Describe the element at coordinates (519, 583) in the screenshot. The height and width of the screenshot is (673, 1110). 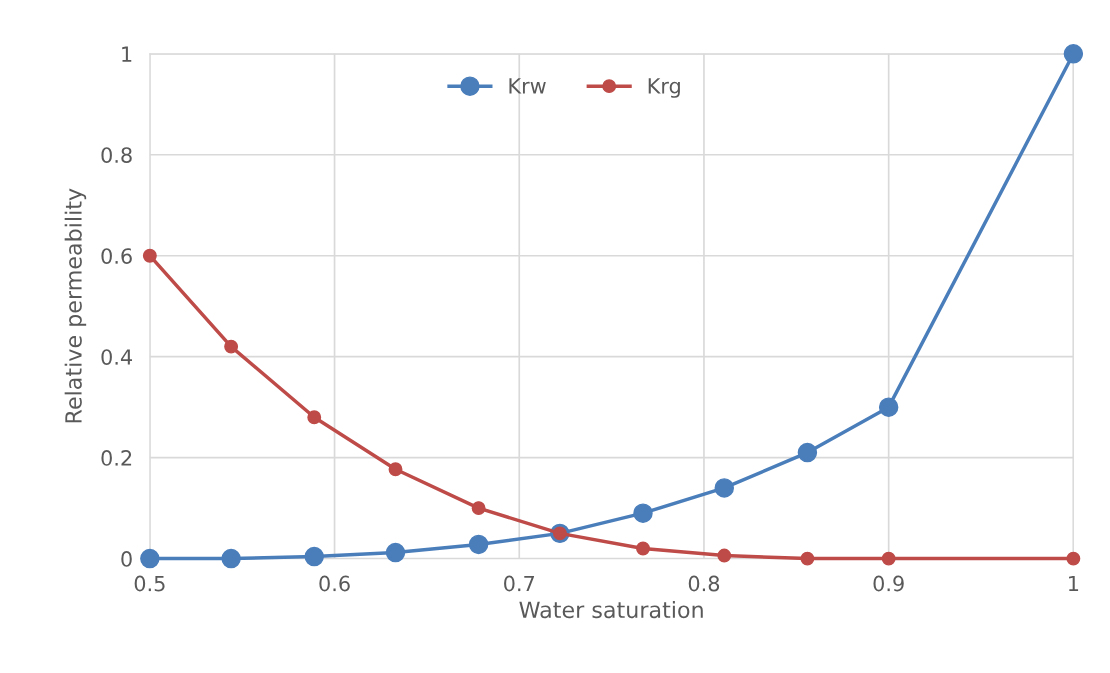
I see `x-tick-label: 0.7` at that location.